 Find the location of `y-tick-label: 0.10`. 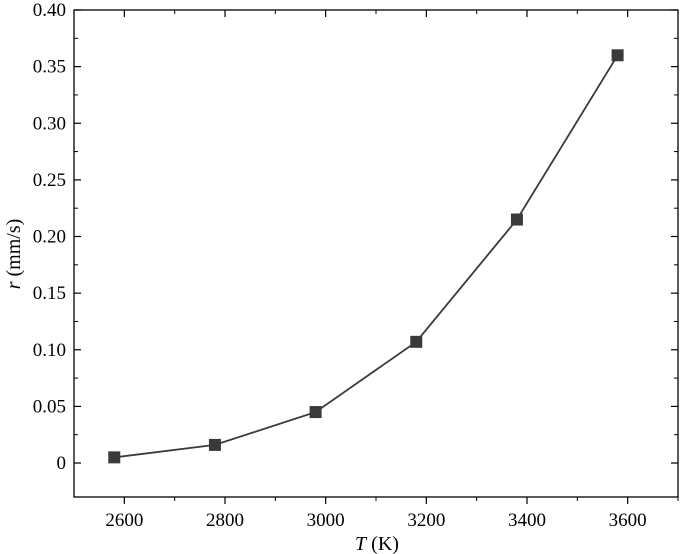

y-tick-label: 0.10 is located at coordinates (49, 350).